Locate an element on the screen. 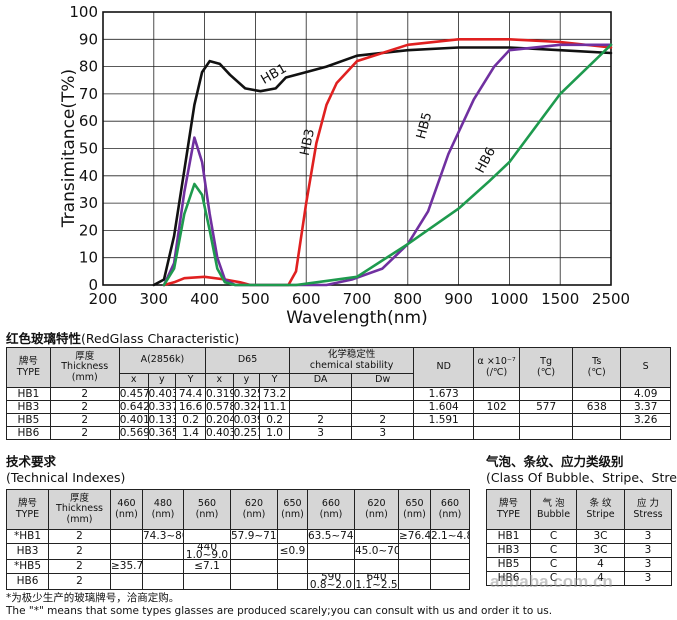 This screenshot has height=620, width=677. table-row: HB1 C 3C 3 is located at coordinates (579, 536).